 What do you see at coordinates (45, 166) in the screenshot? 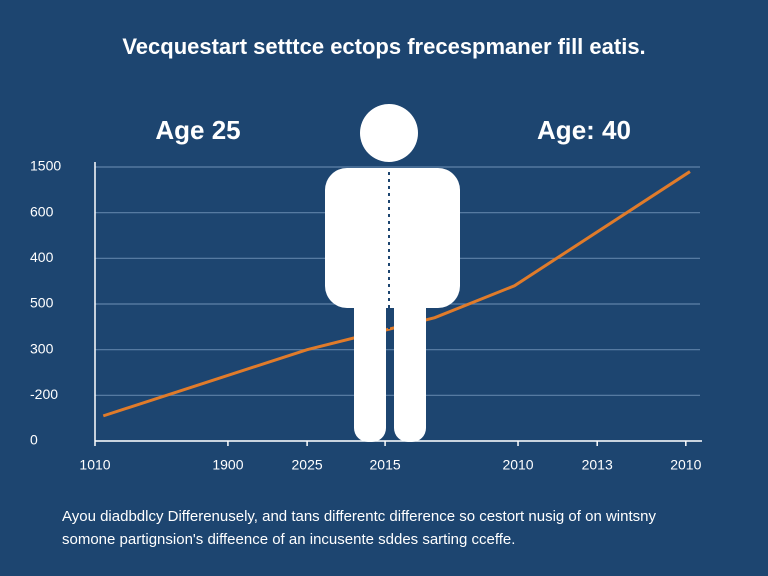
I see `y-tick-label: 1500` at bounding box center [45, 166].